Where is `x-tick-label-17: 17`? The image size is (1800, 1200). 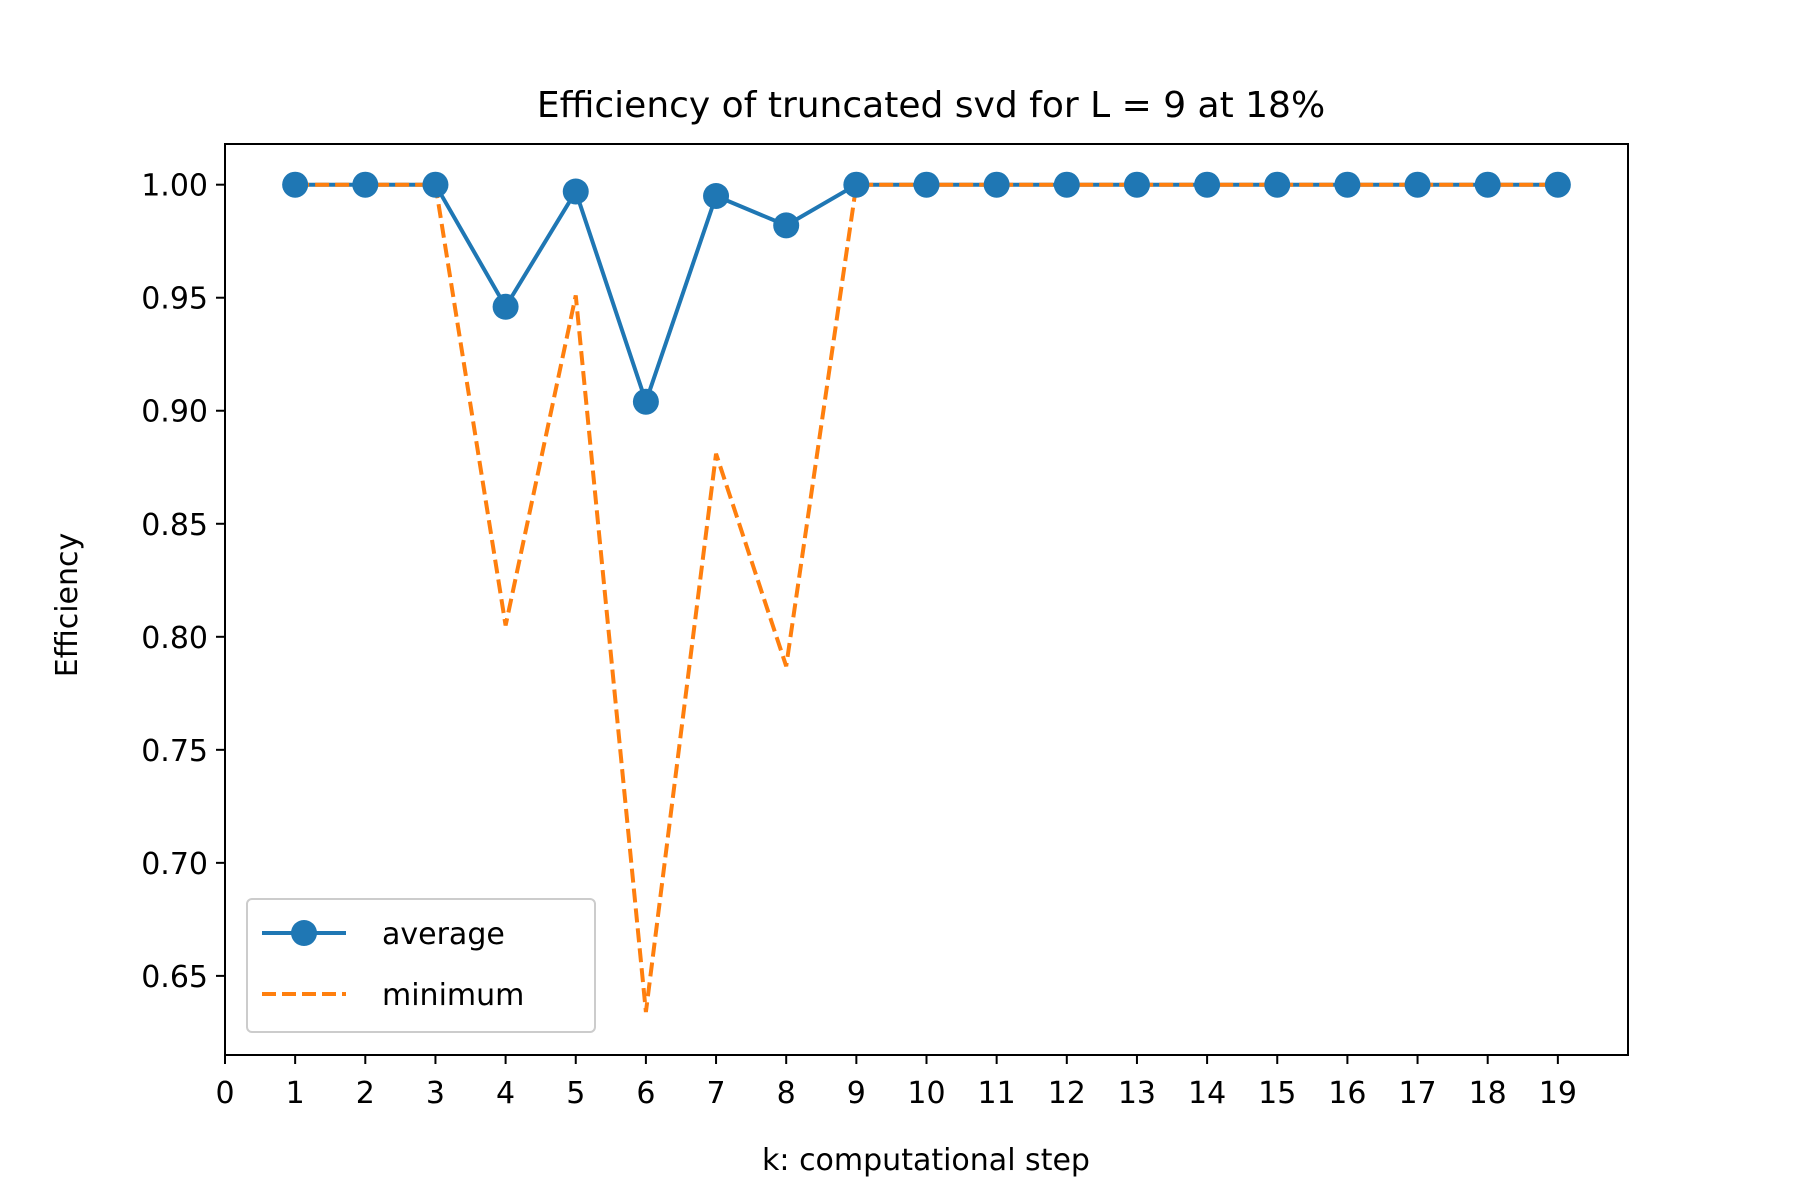 x-tick-label-17: 17 is located at coordinates (1417, 1093).